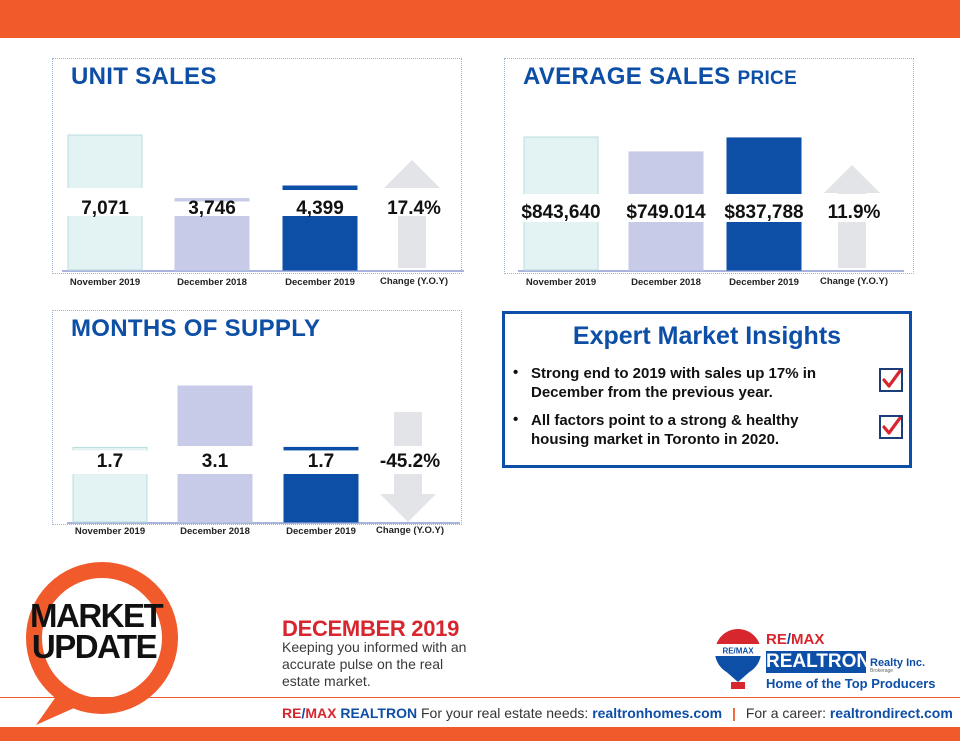 The height and width of the screenshot is (741, 960). Describe the element at coordinates (882, 671) in the screenshot. I see `brokerage-label: Brokerage` at that location.